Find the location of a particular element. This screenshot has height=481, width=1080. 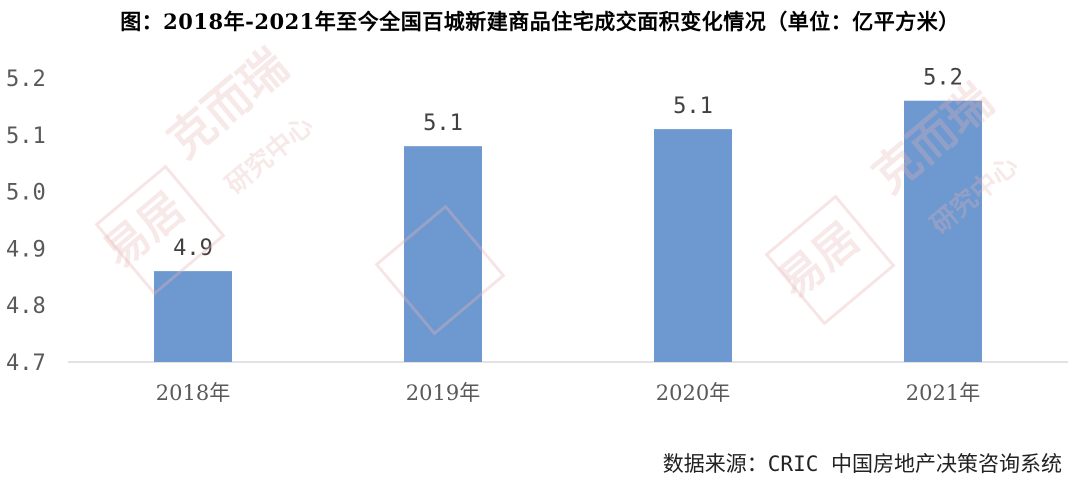

y-tick-label: 4.9 is located at coordinates (26, 249).